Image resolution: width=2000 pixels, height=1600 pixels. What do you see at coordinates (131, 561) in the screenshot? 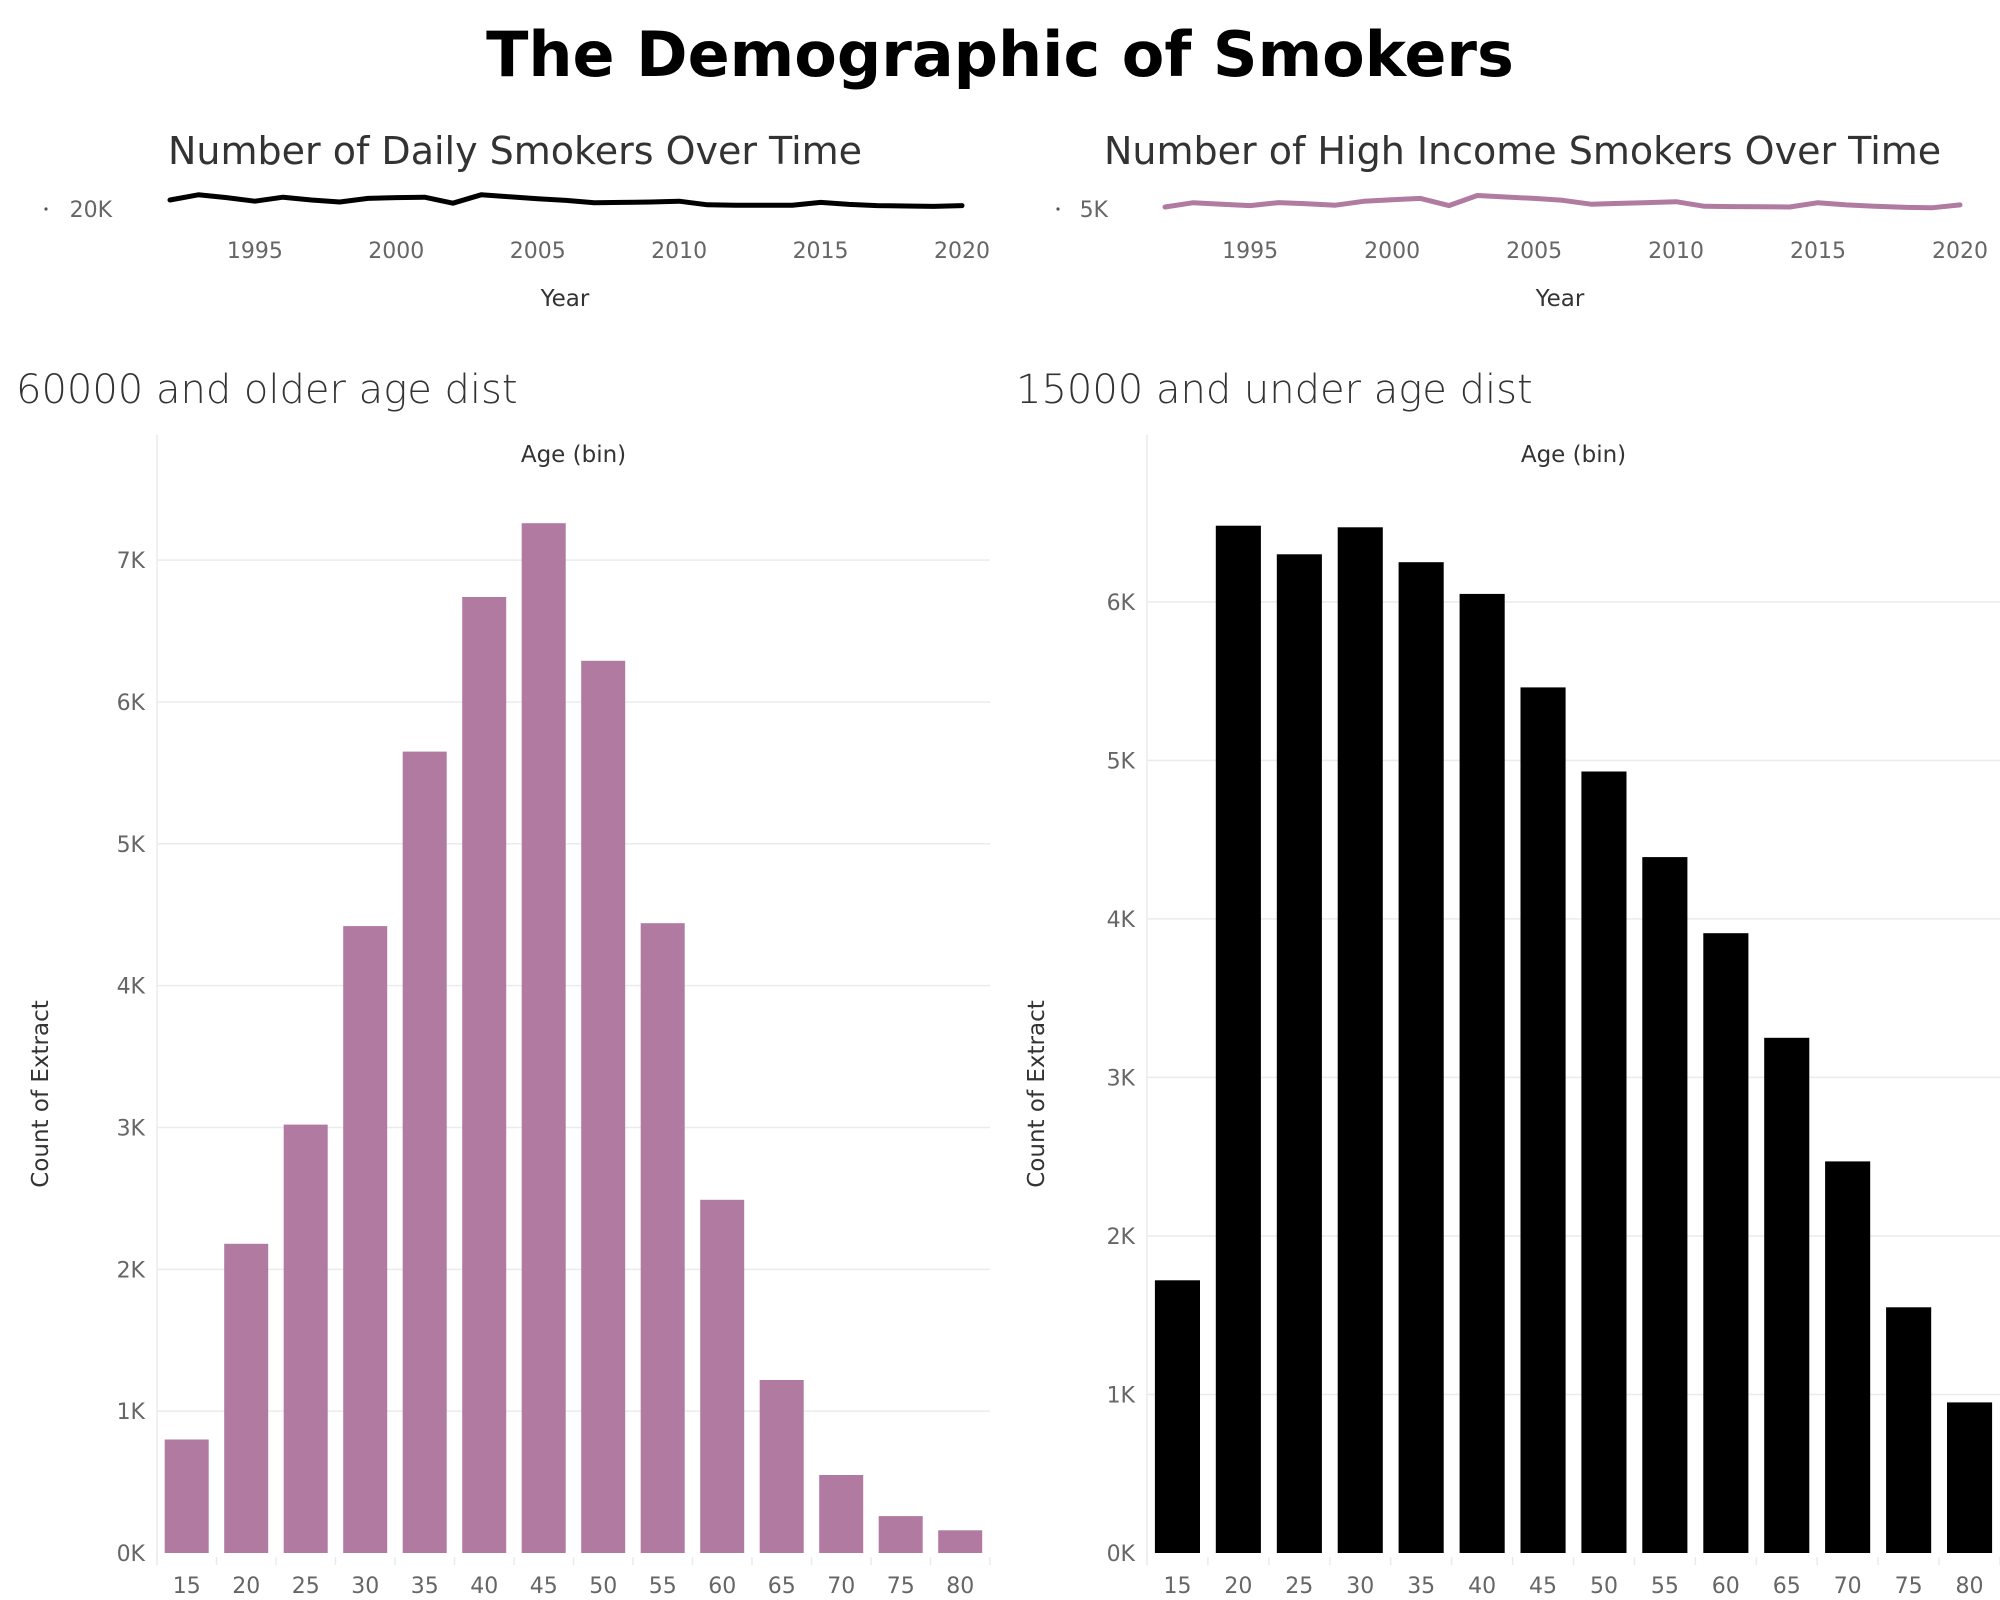
I see `y-tick-label: 7K` at bounding box center [131, 561].